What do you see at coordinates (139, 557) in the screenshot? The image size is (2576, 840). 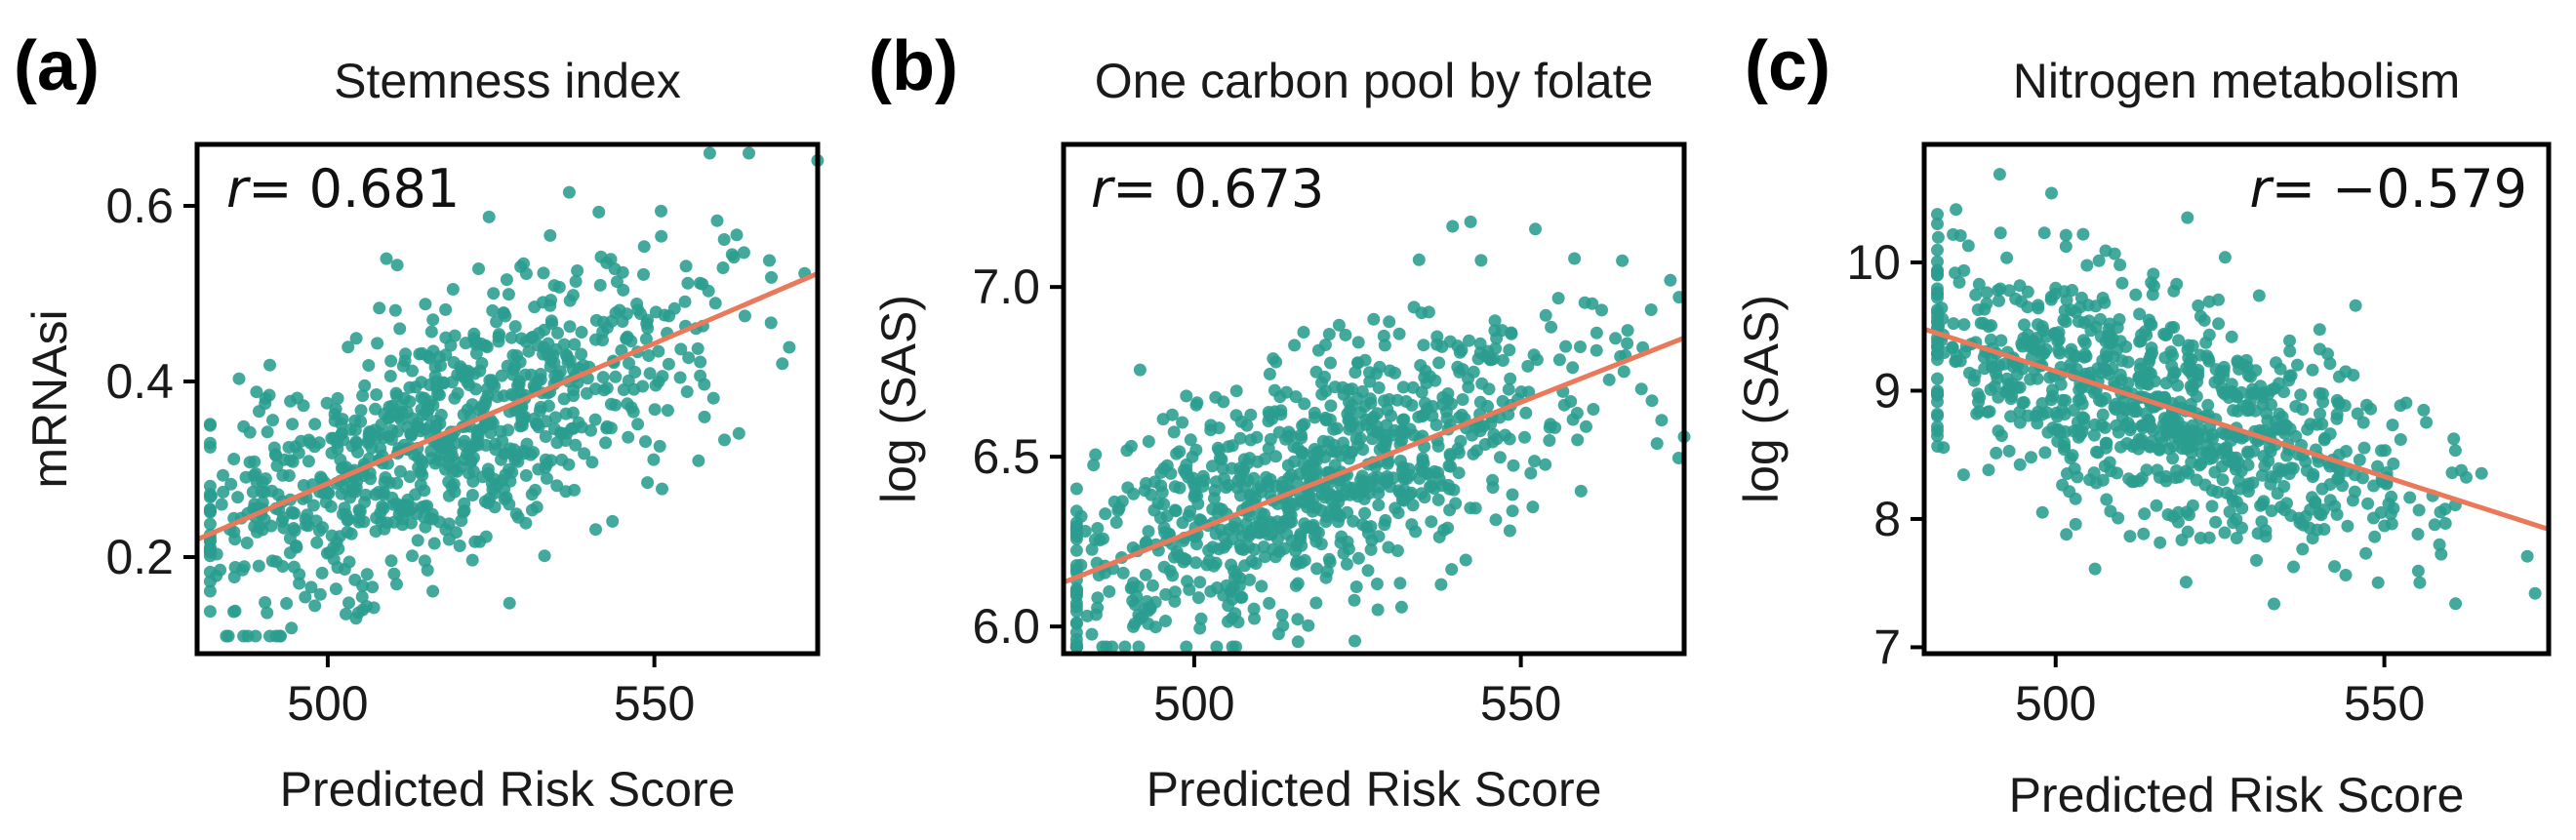 I see `y-tick-label: 0.2` at bounding box center [139, 557].